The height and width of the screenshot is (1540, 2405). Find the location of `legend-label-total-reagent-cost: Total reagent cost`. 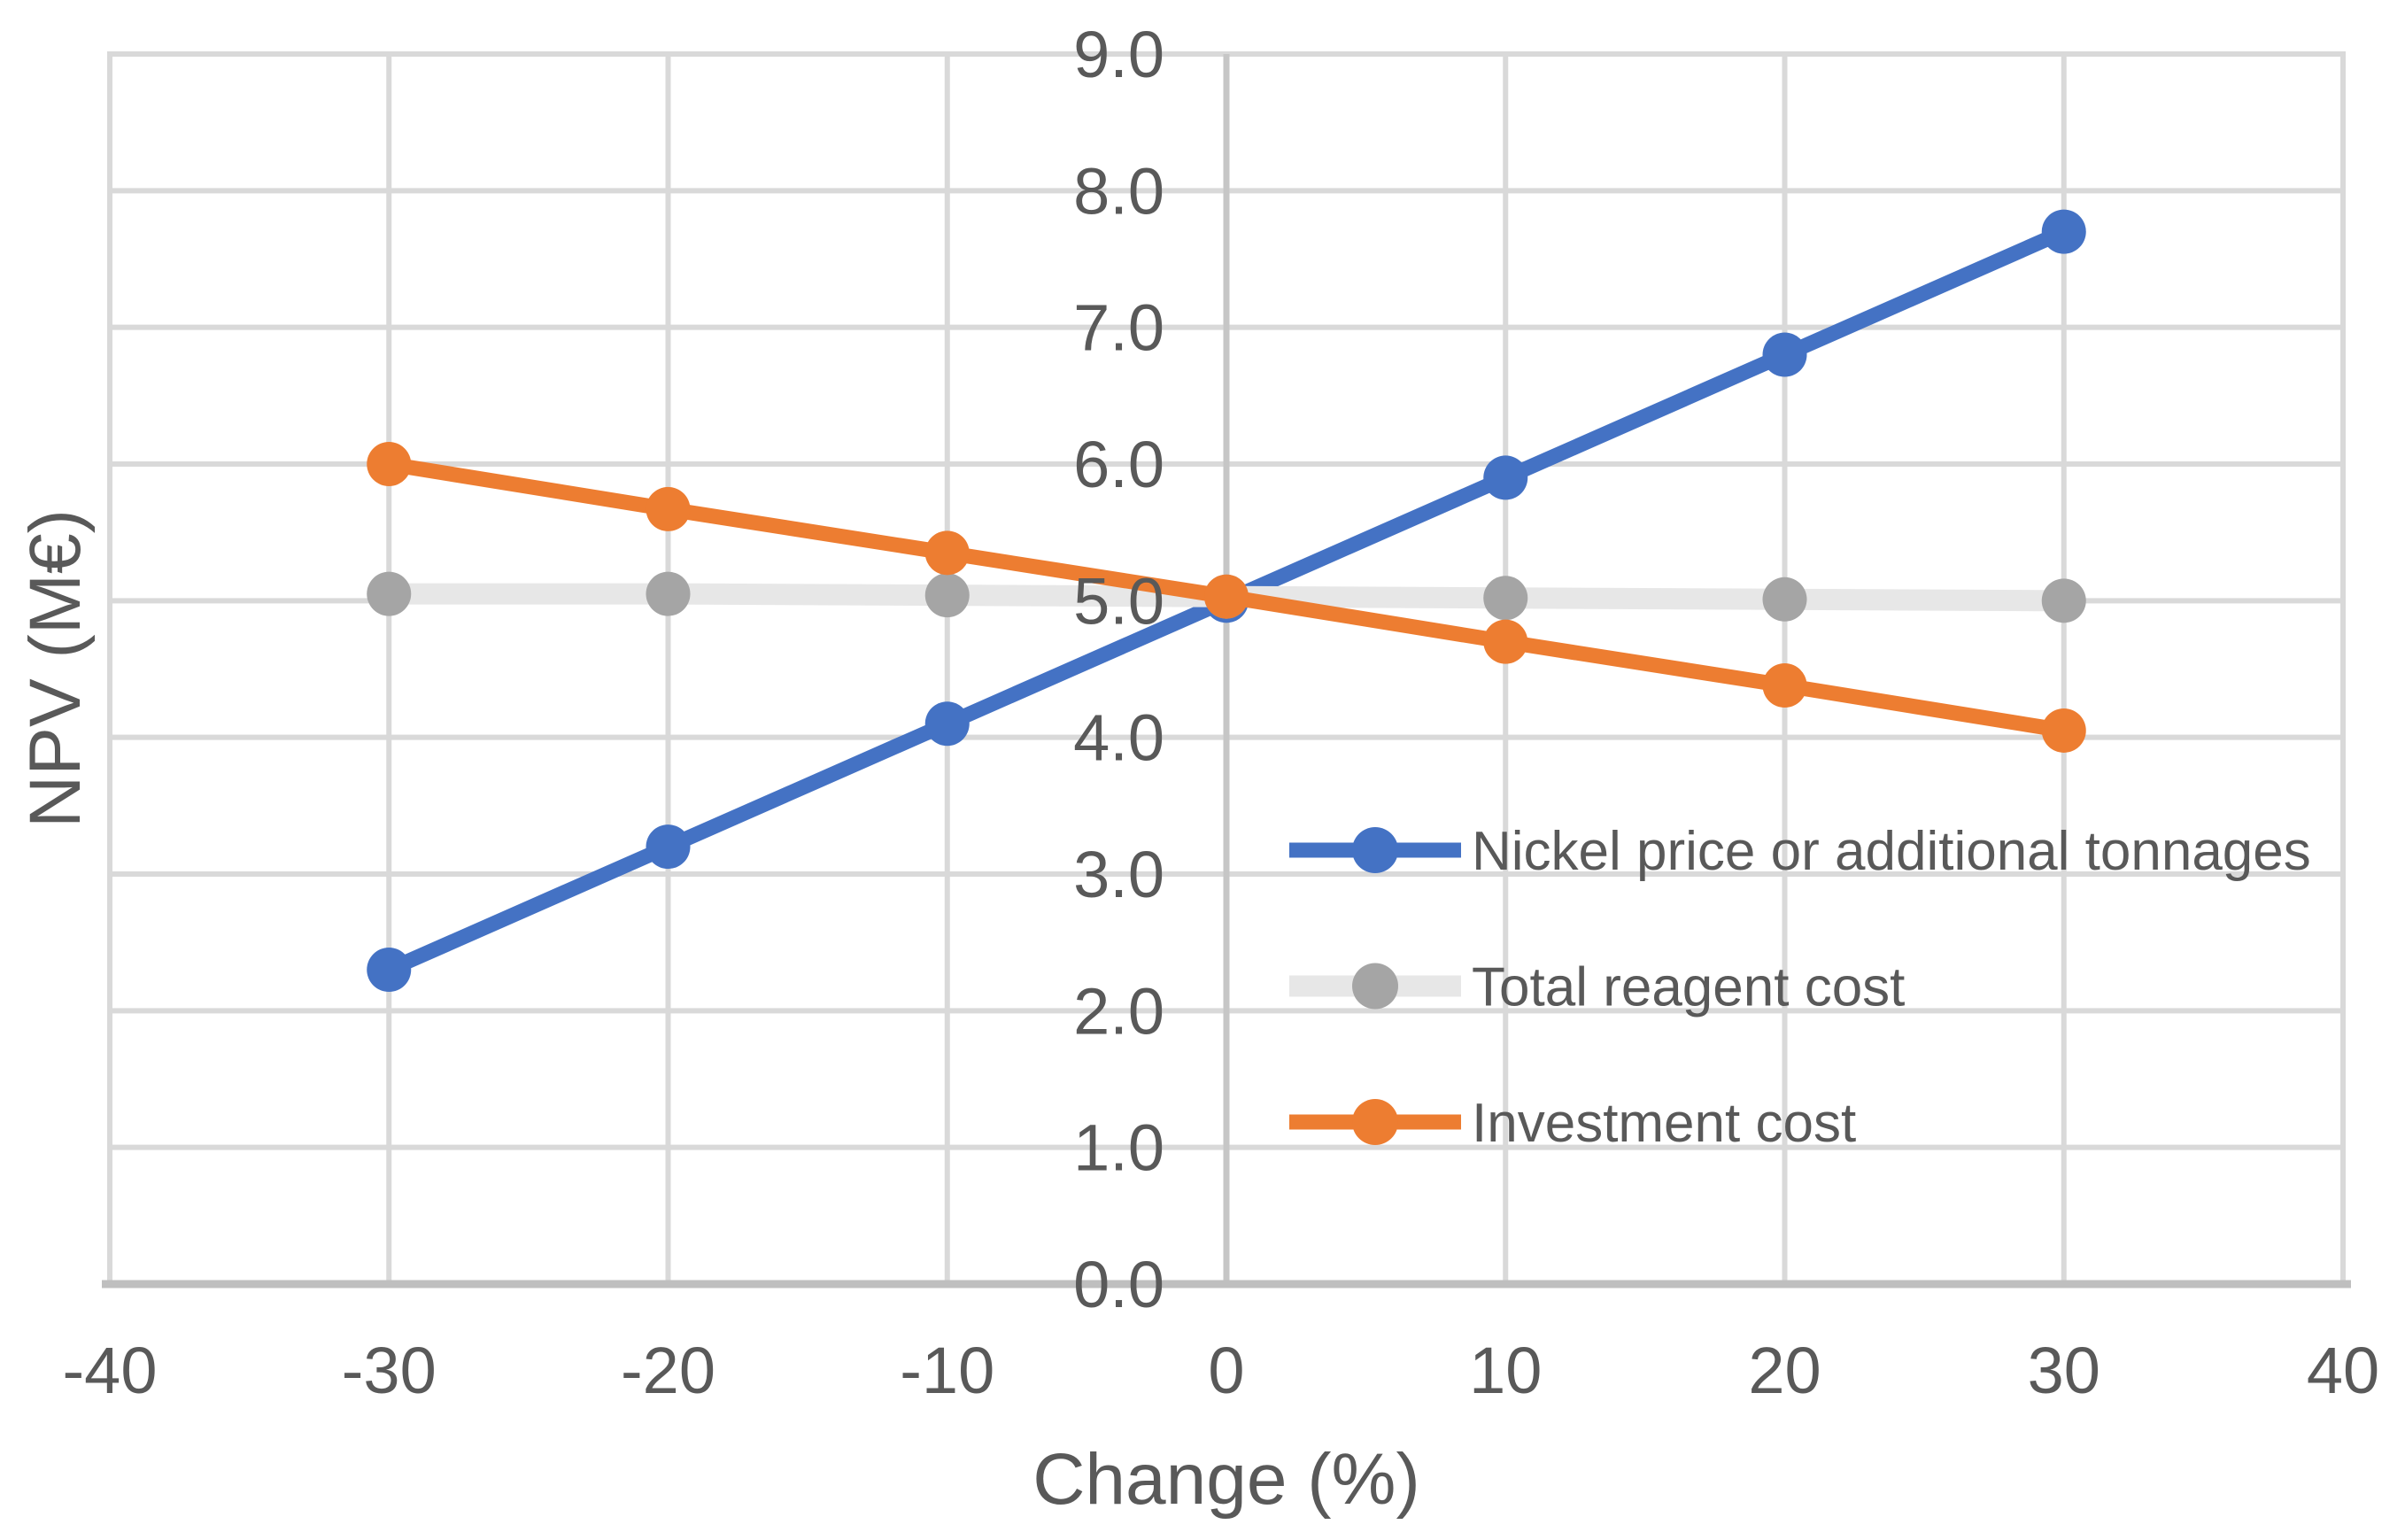

legend-label-total-reagent-cost: Total reagent cost is located at coordinates (1688, 987).